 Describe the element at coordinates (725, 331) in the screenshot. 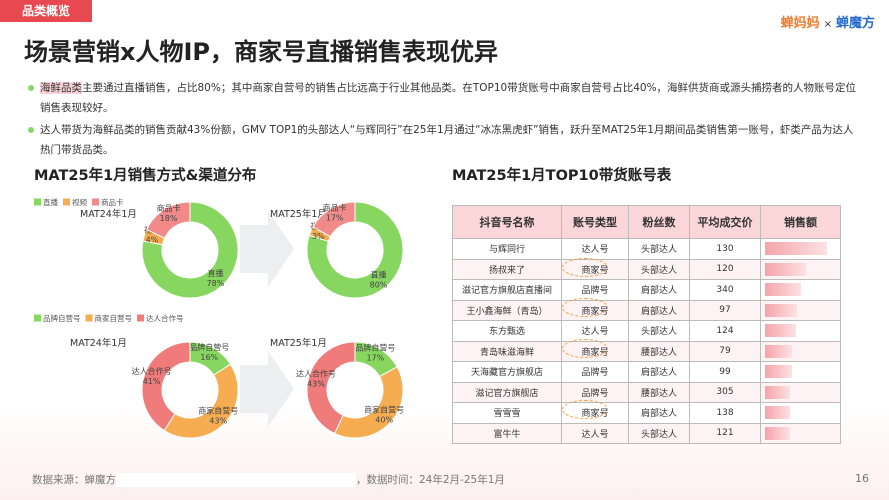

I see `table-cell: 124` at that location.